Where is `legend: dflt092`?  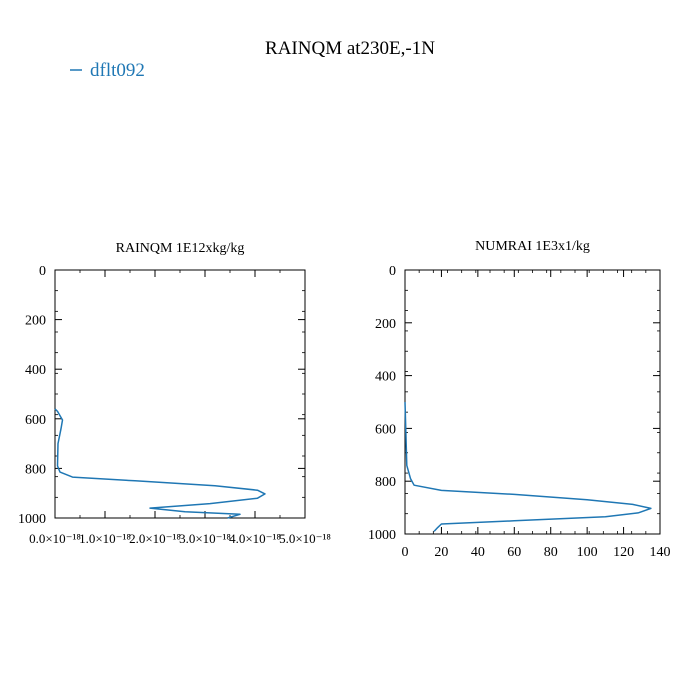 legend: dflt092 is located at coordinates (107, 70).